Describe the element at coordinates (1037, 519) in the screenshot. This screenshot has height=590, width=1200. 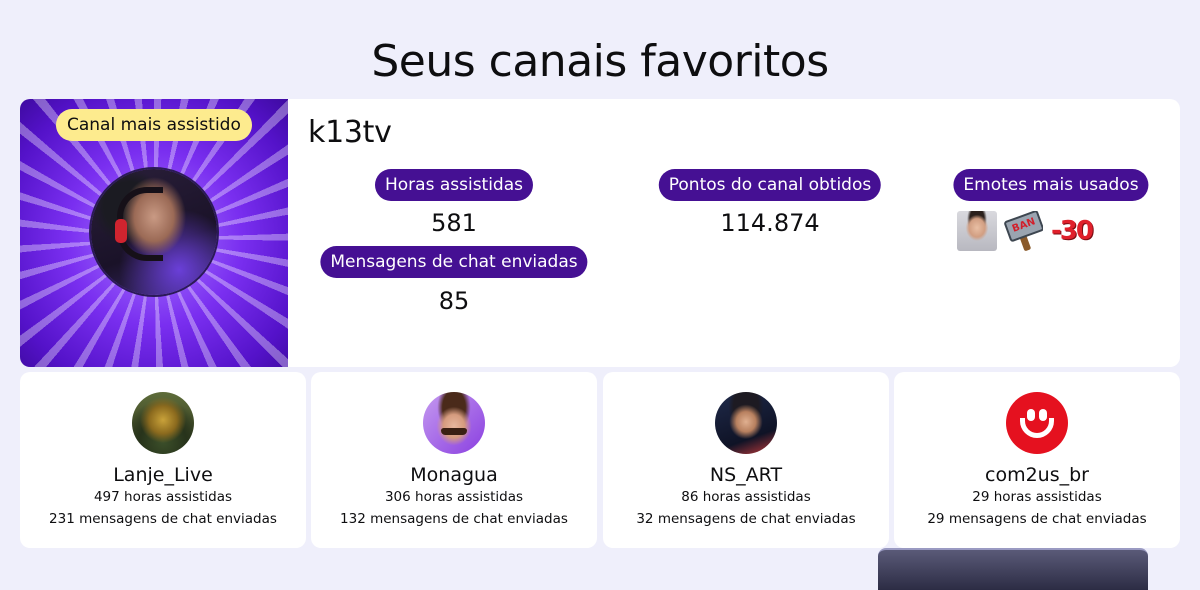
I see `channel-messages: 29 mensagens de chat enviadas` at that location.